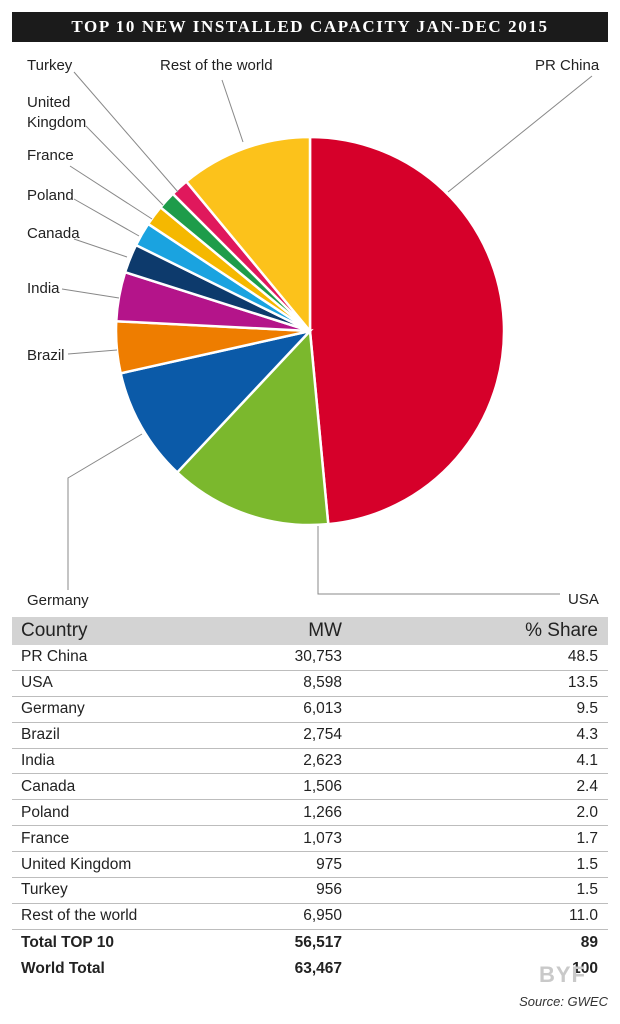  I want to click on cell-share: 2.4, so click(587, 786).